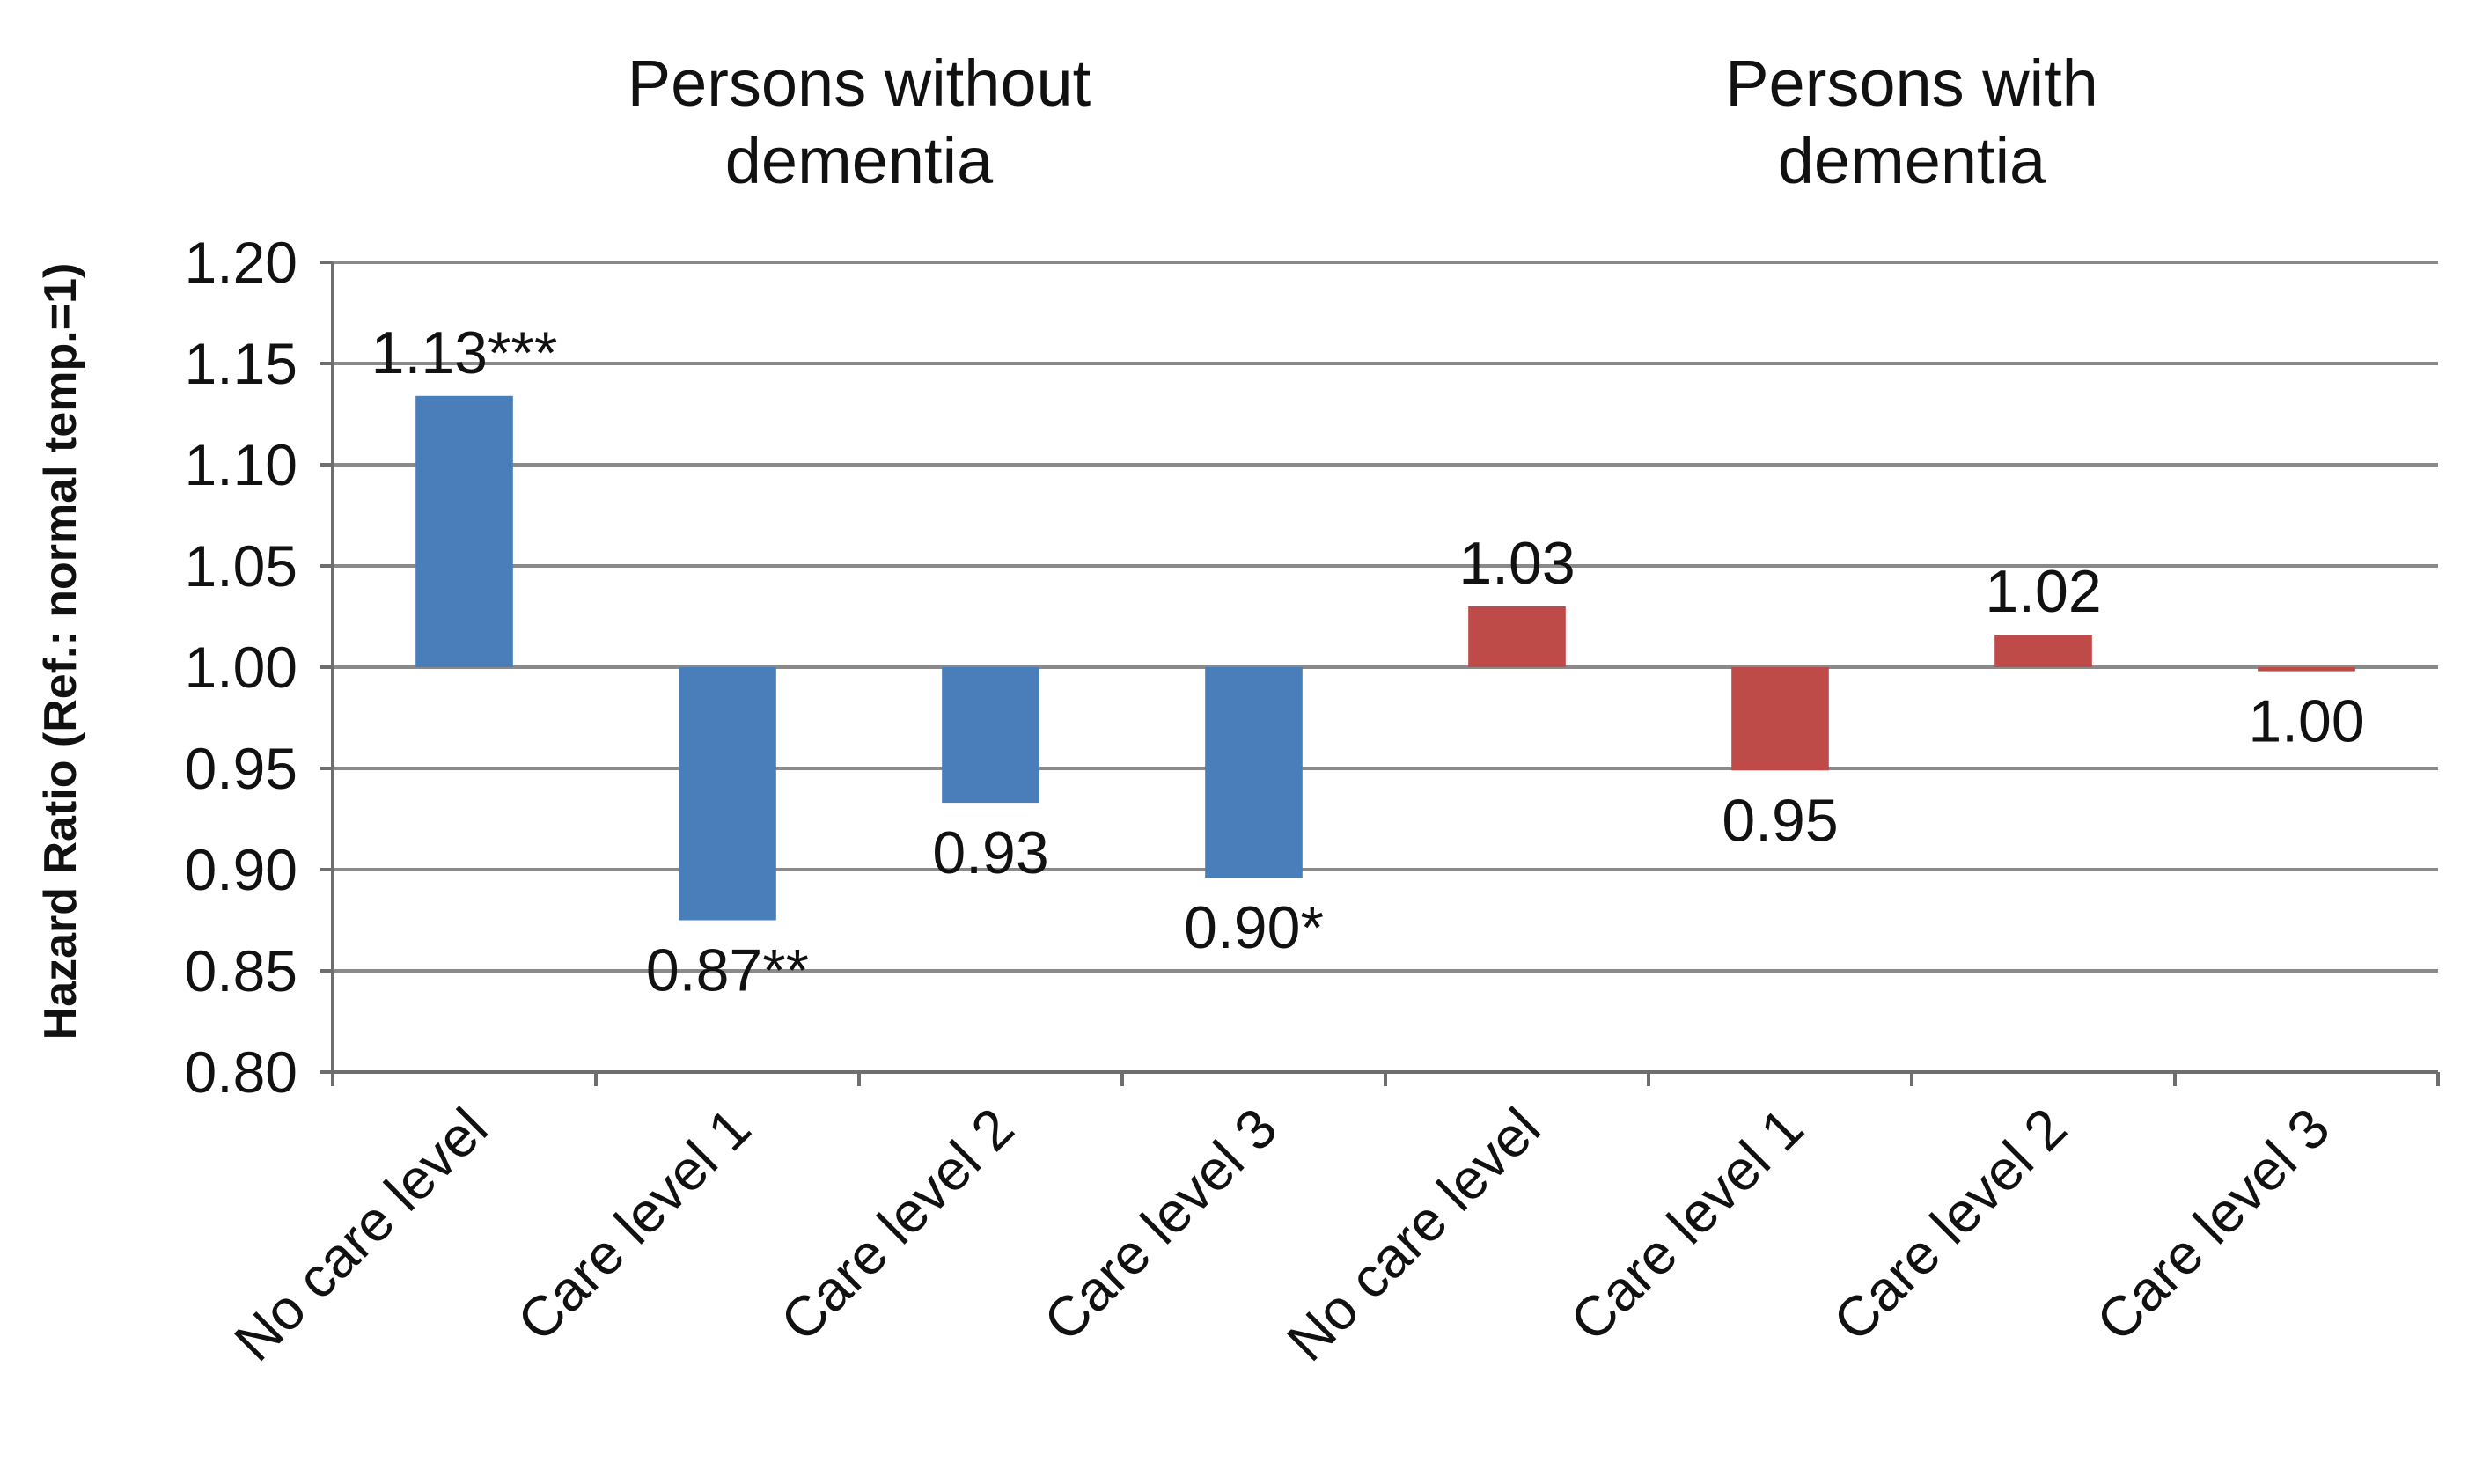 The width and height of the screenshot is (2468, 1484). What do you see at coordinates (241, 262) in the screenshot?
I see `y-tick-label: 1.20` at bounding box center [241, 262].